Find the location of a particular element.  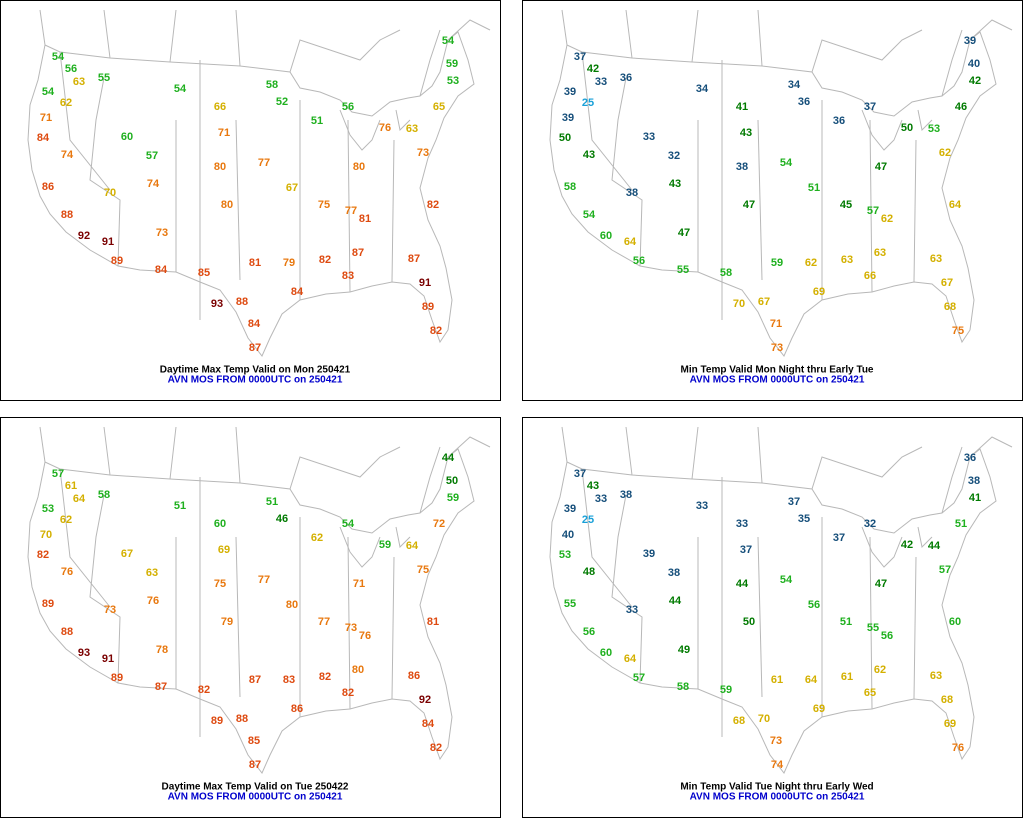

station-value: 85 is located at coordinates (254, 741).